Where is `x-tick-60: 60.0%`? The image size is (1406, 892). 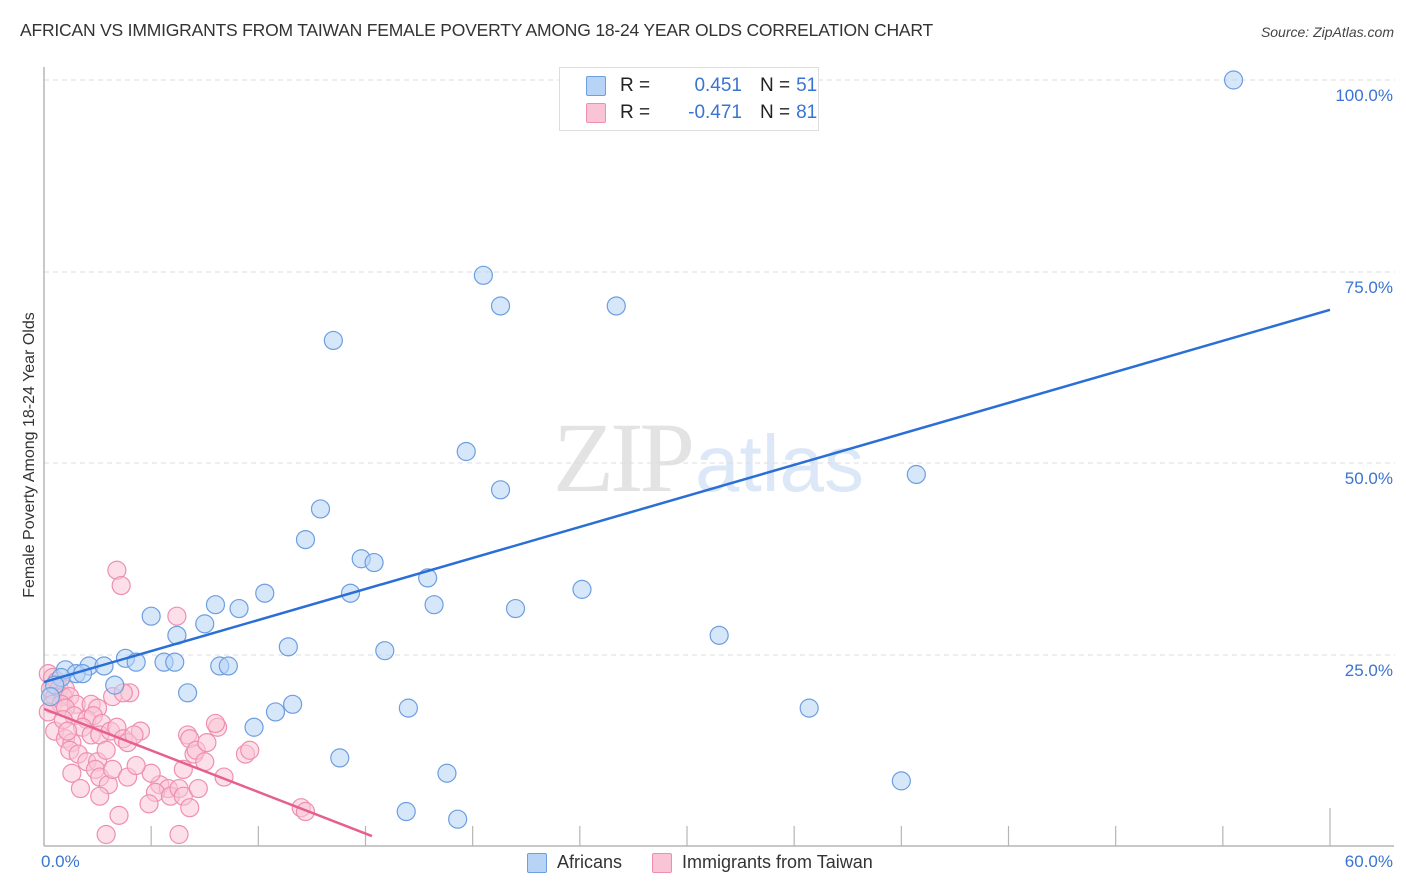
x-tick-60: 60.0% is located at coordinates (1368, 861).